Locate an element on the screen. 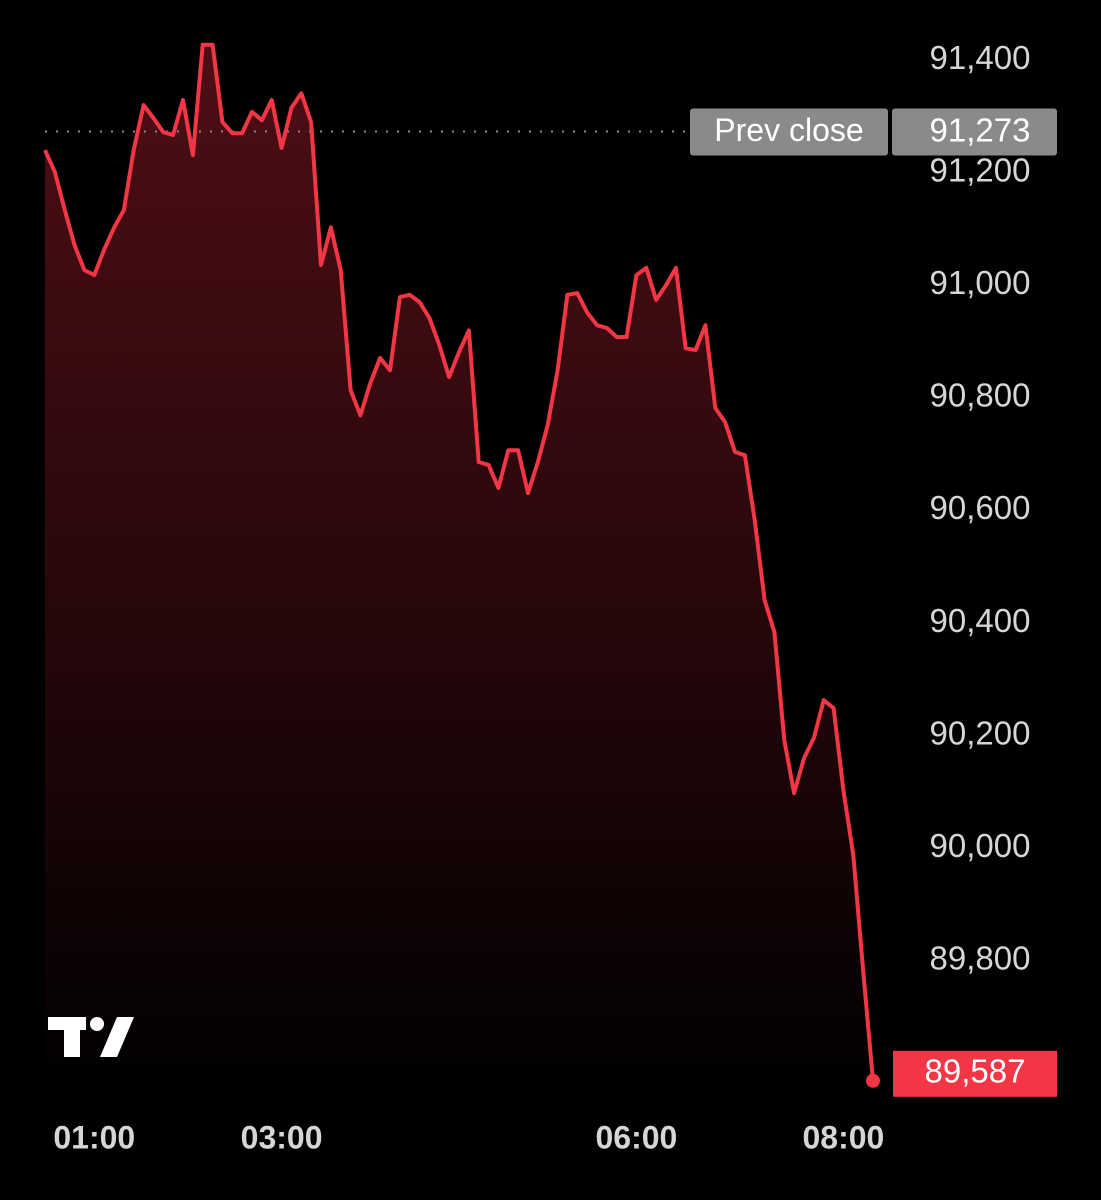 The width and height of the screenshot is (1101, 1200). x-tick-label: 06:00 is located at coordinates (637, 1137).